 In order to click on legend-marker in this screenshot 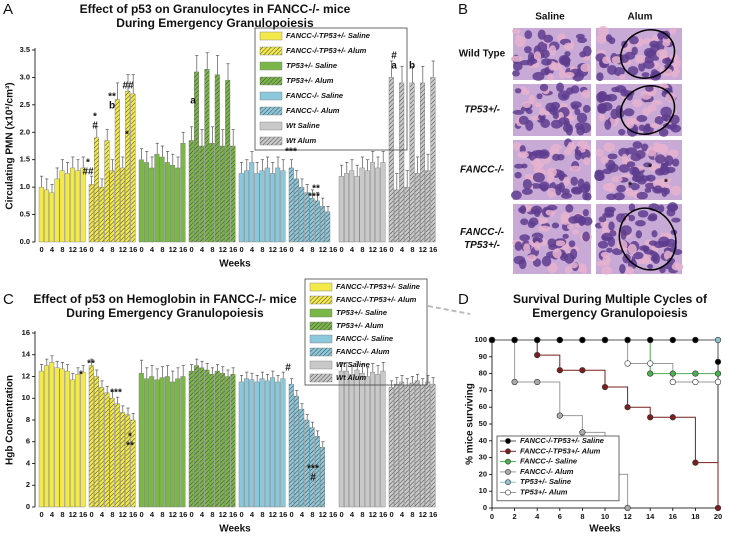, I will do `click(508, 441)`.